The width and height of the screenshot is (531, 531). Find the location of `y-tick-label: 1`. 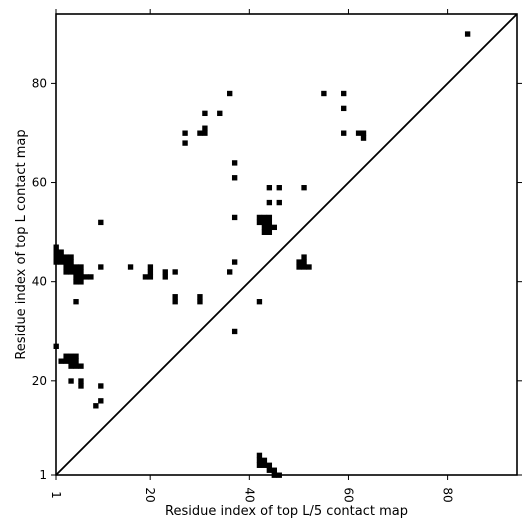

y-tick-label: 1 is located at coordinates (43, 475).